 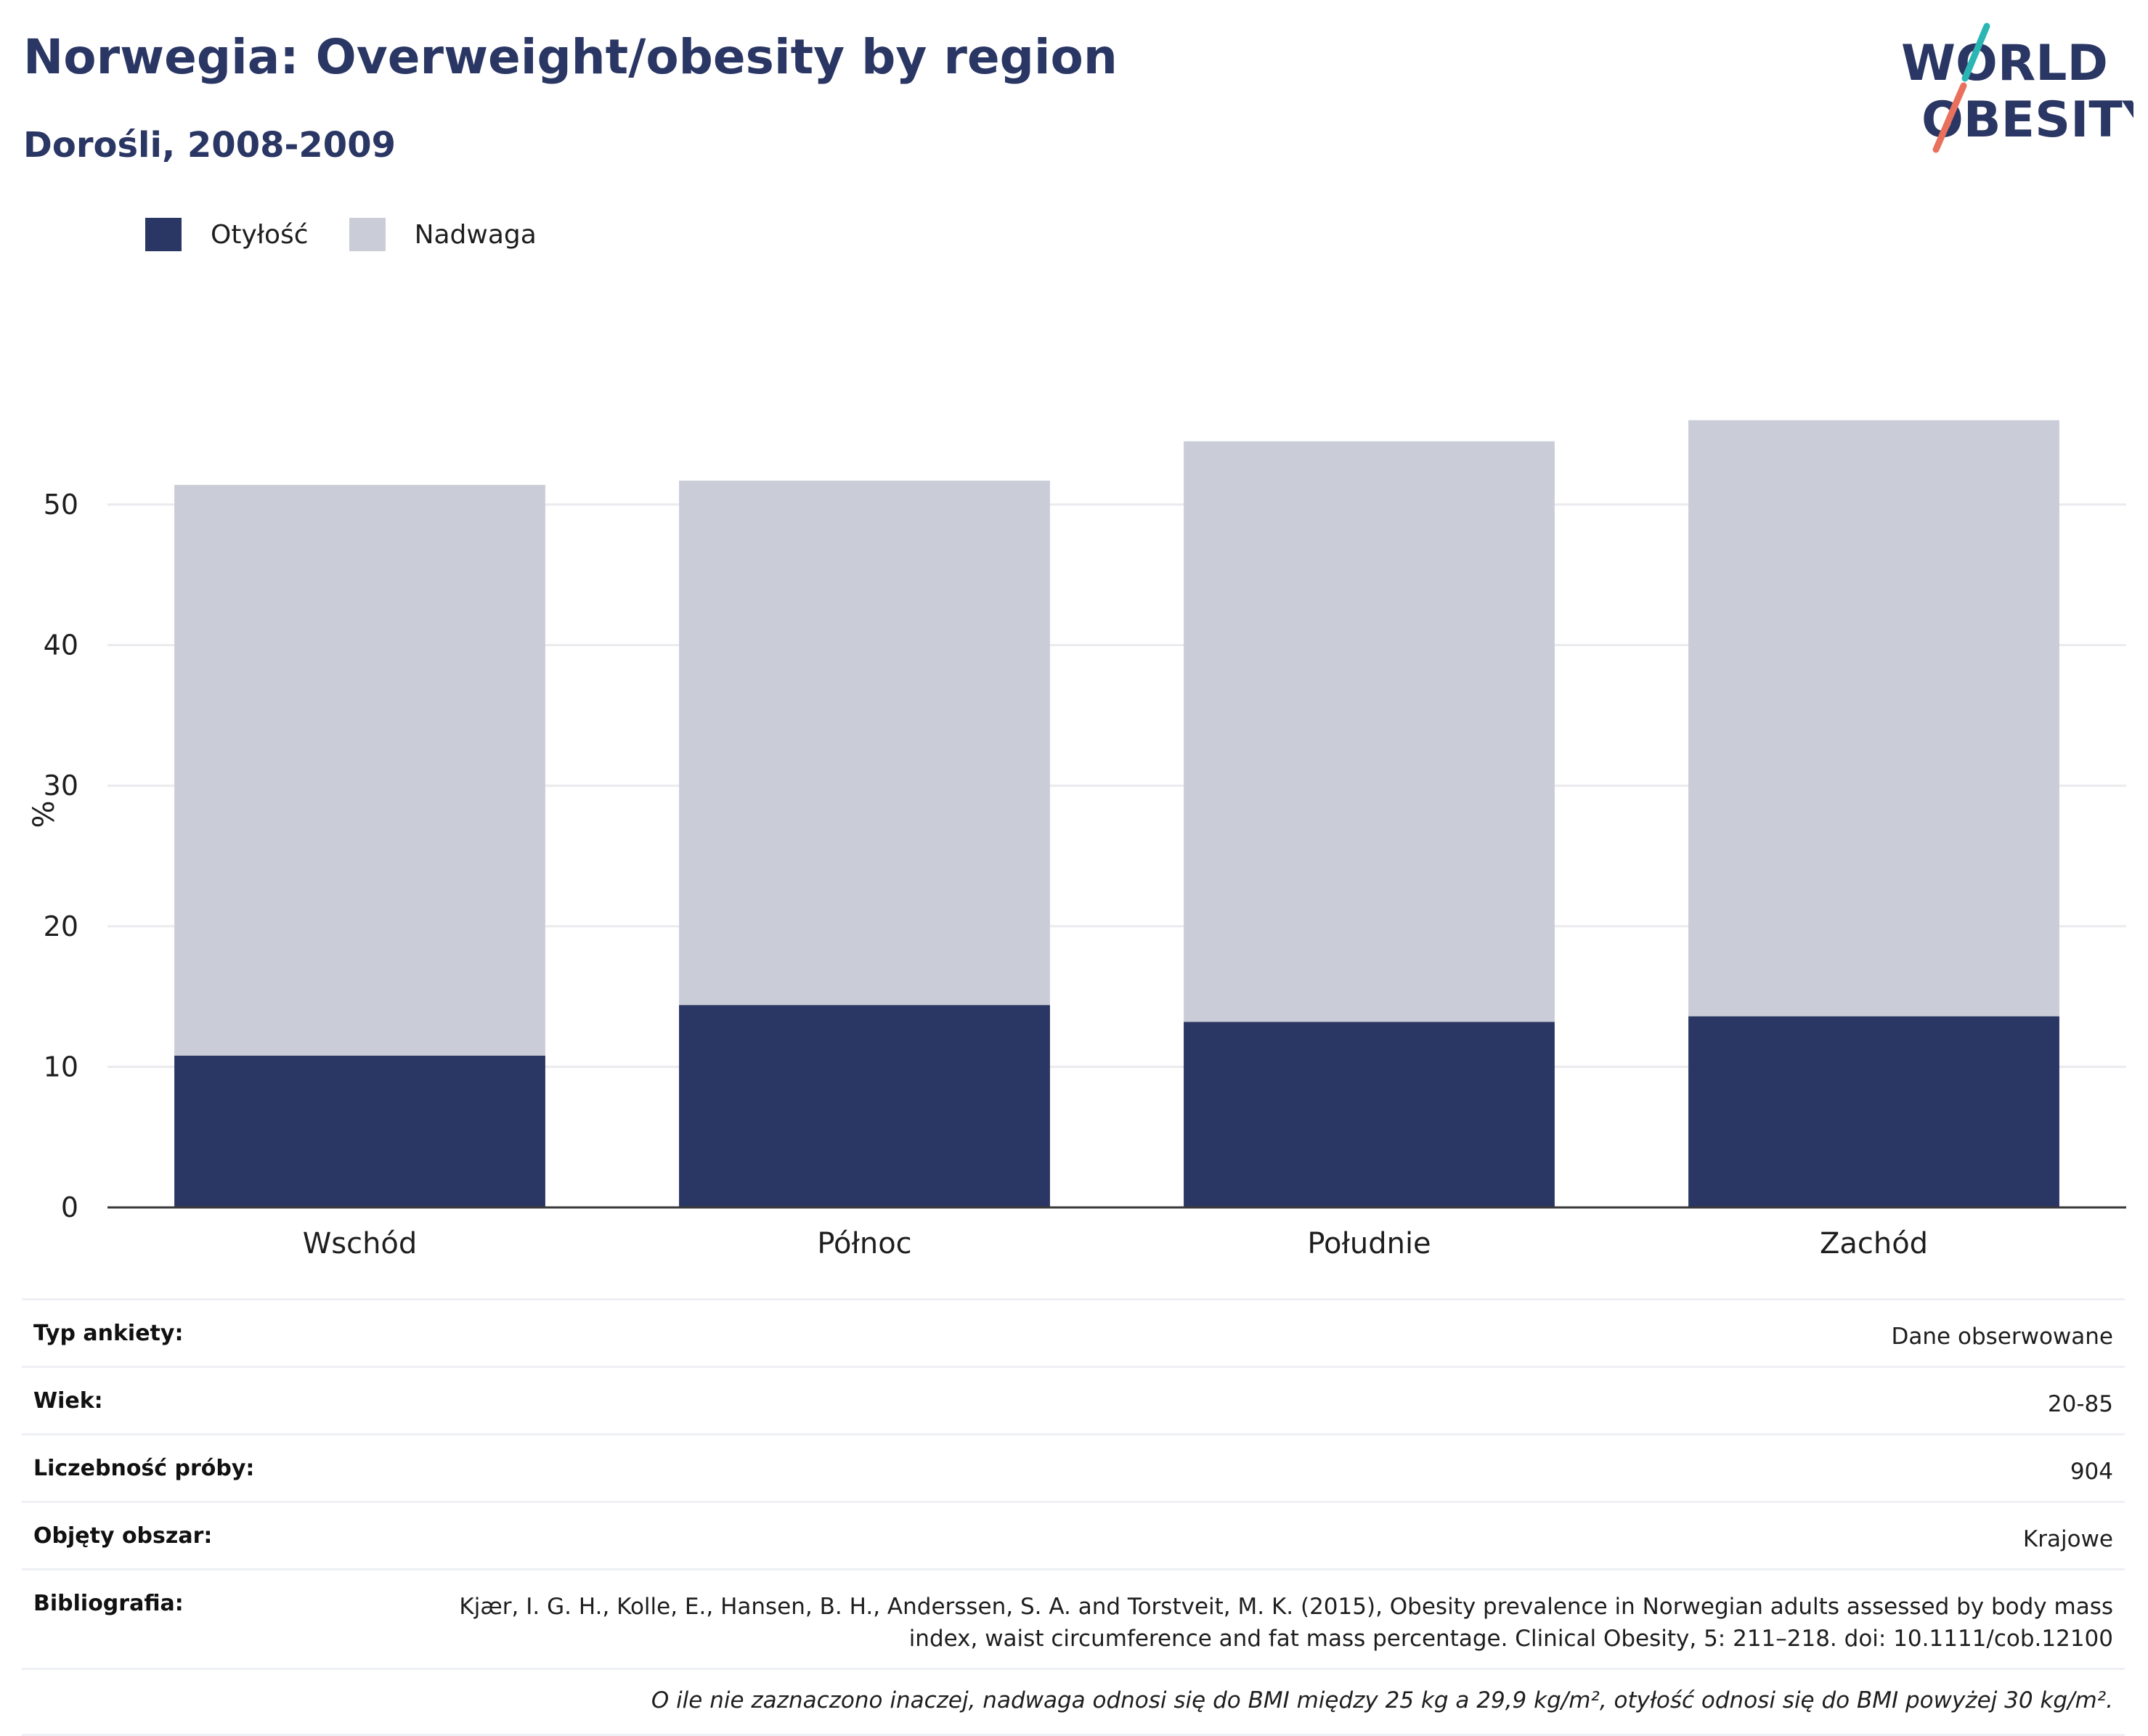 I want to click on logo-slash-top, so click(x=1975, y=53).